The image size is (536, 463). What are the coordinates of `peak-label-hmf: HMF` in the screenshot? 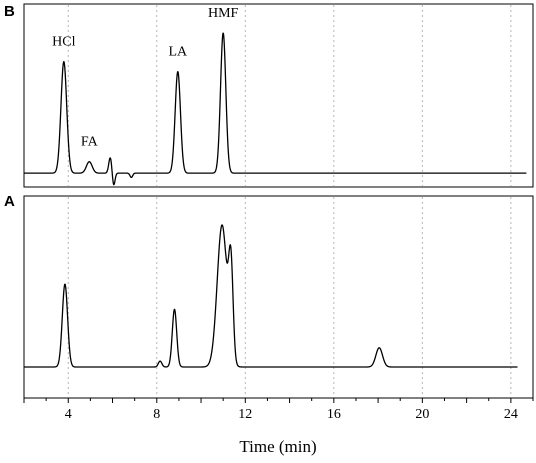 It's located at (223, 13).